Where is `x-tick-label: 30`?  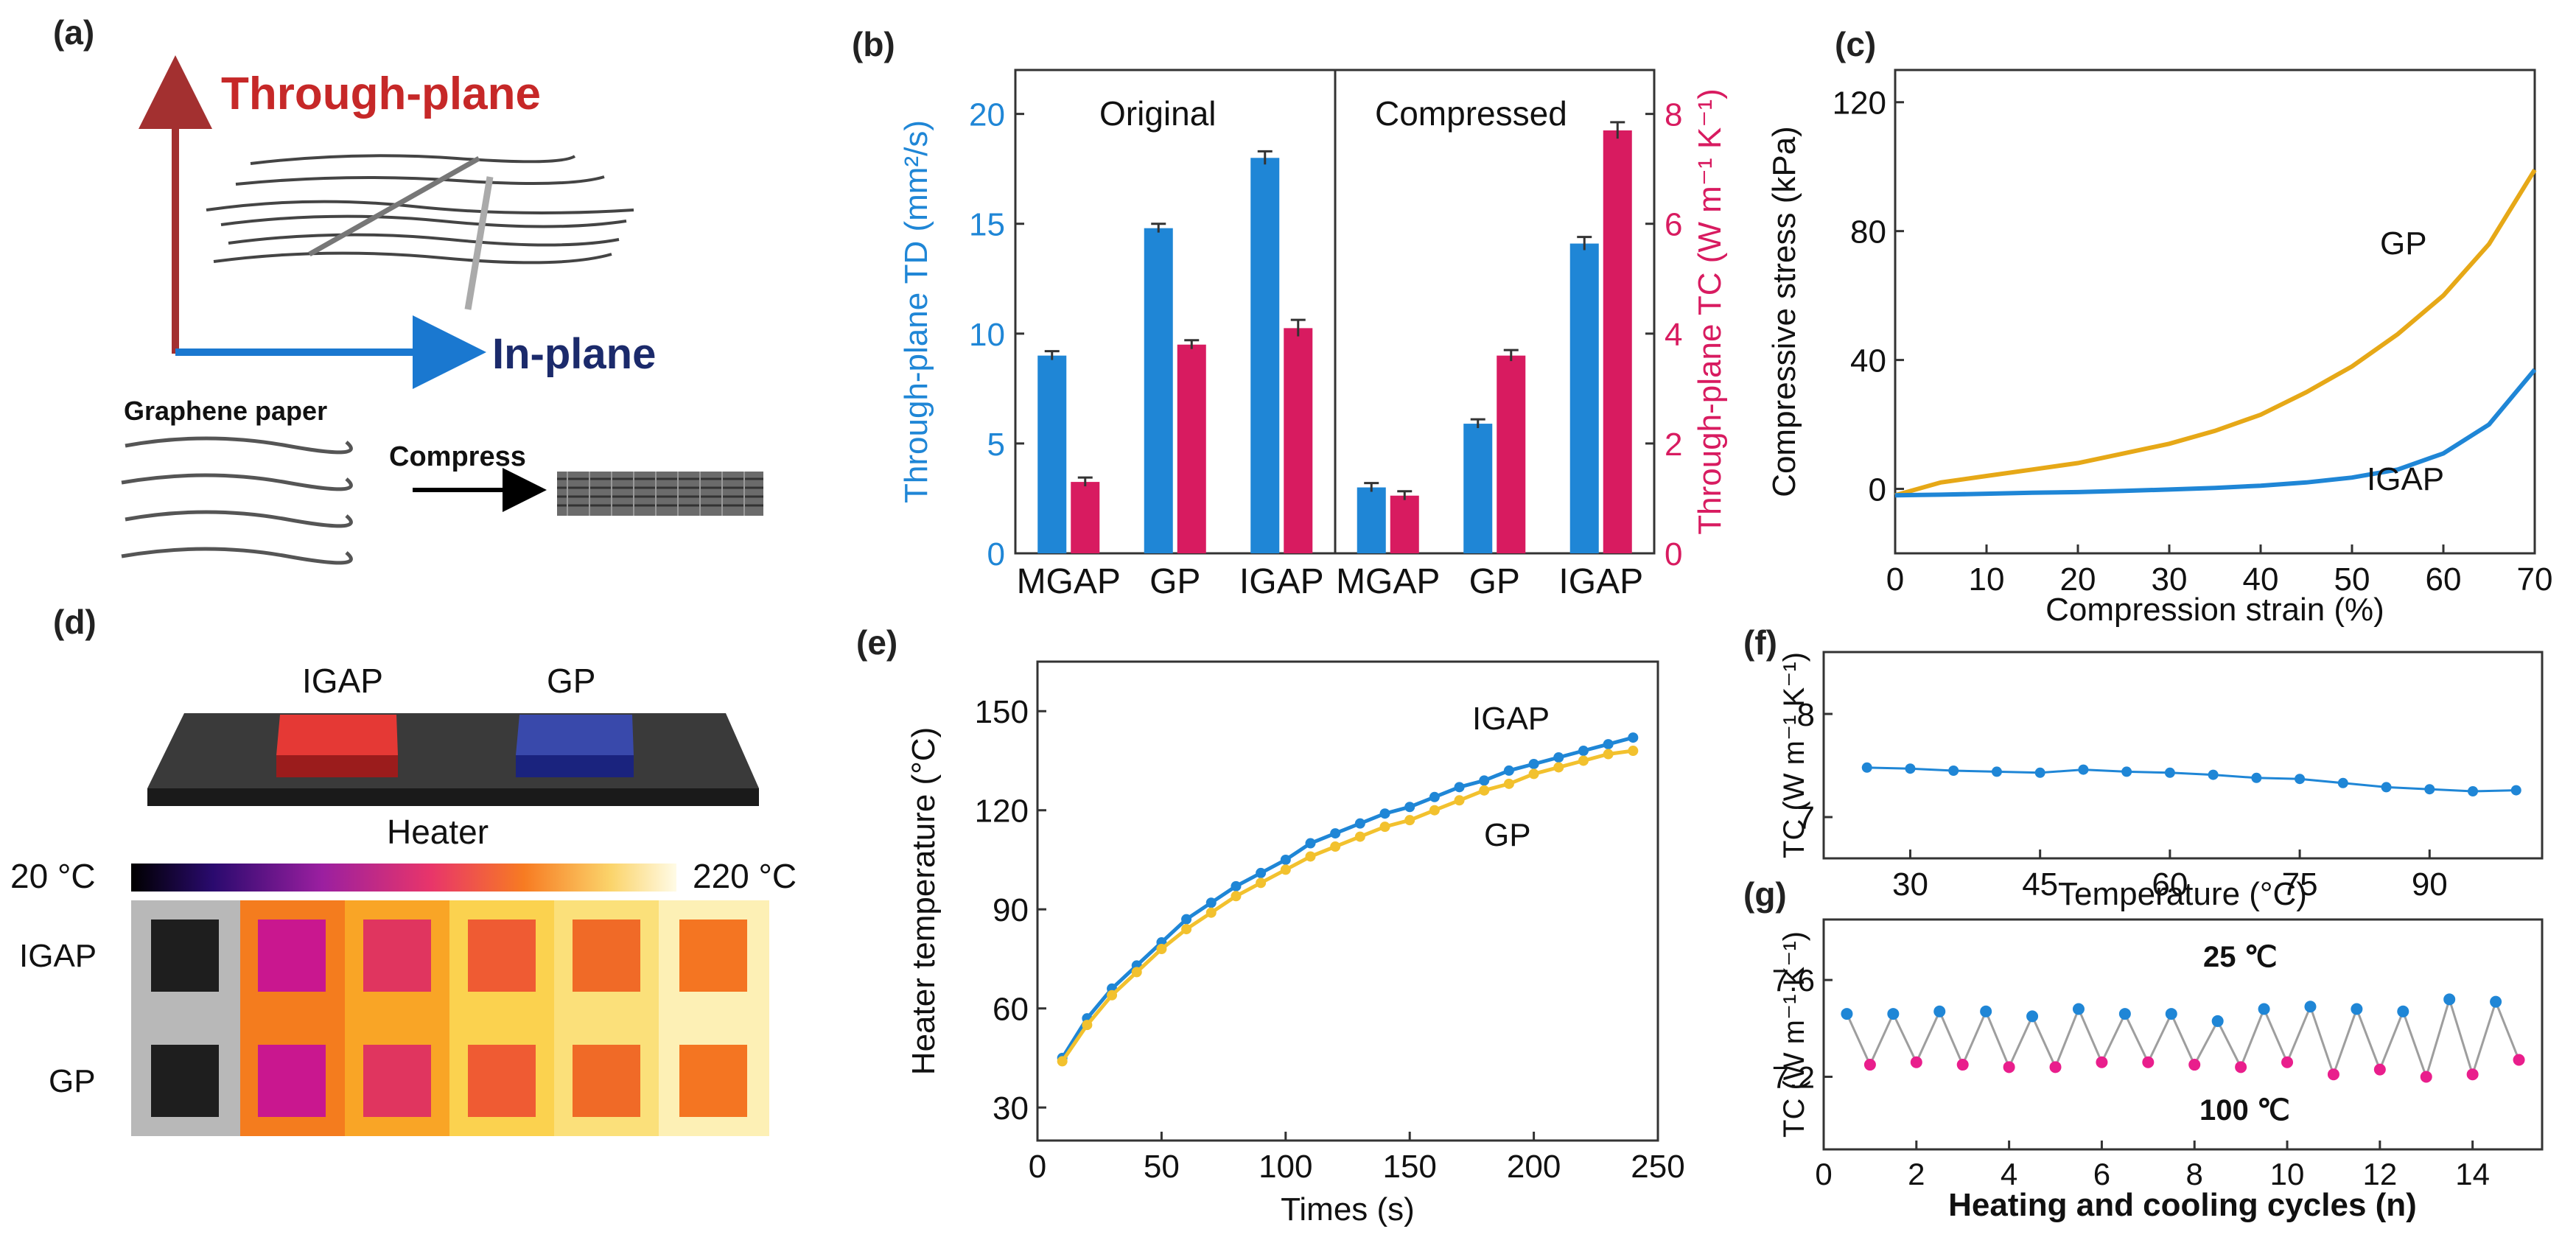 x-tick-label: 30 is located at coordinates (2170, 579).